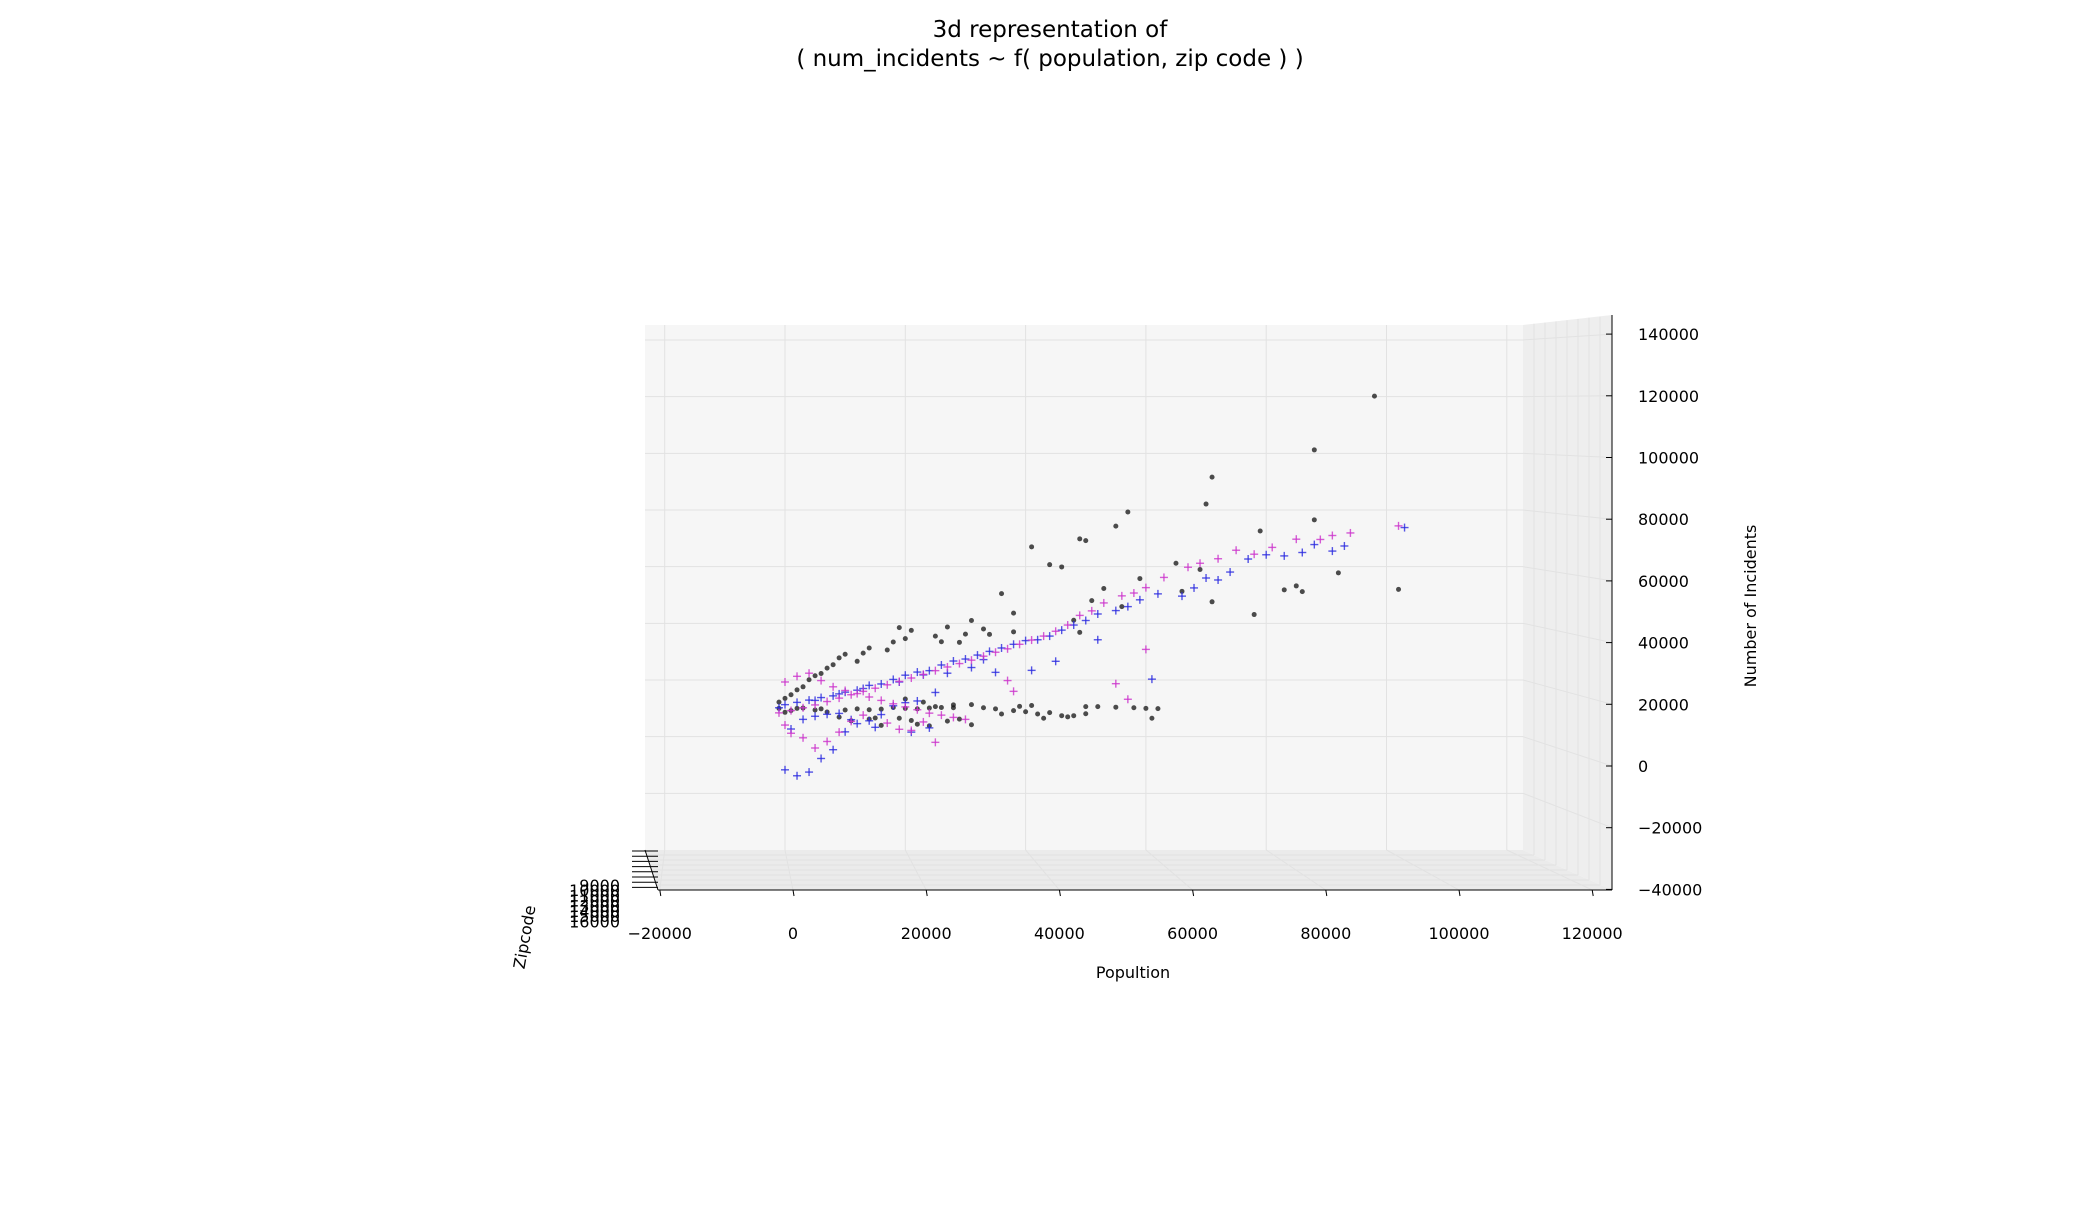  I want to click on data-points, so click(1091, 586).